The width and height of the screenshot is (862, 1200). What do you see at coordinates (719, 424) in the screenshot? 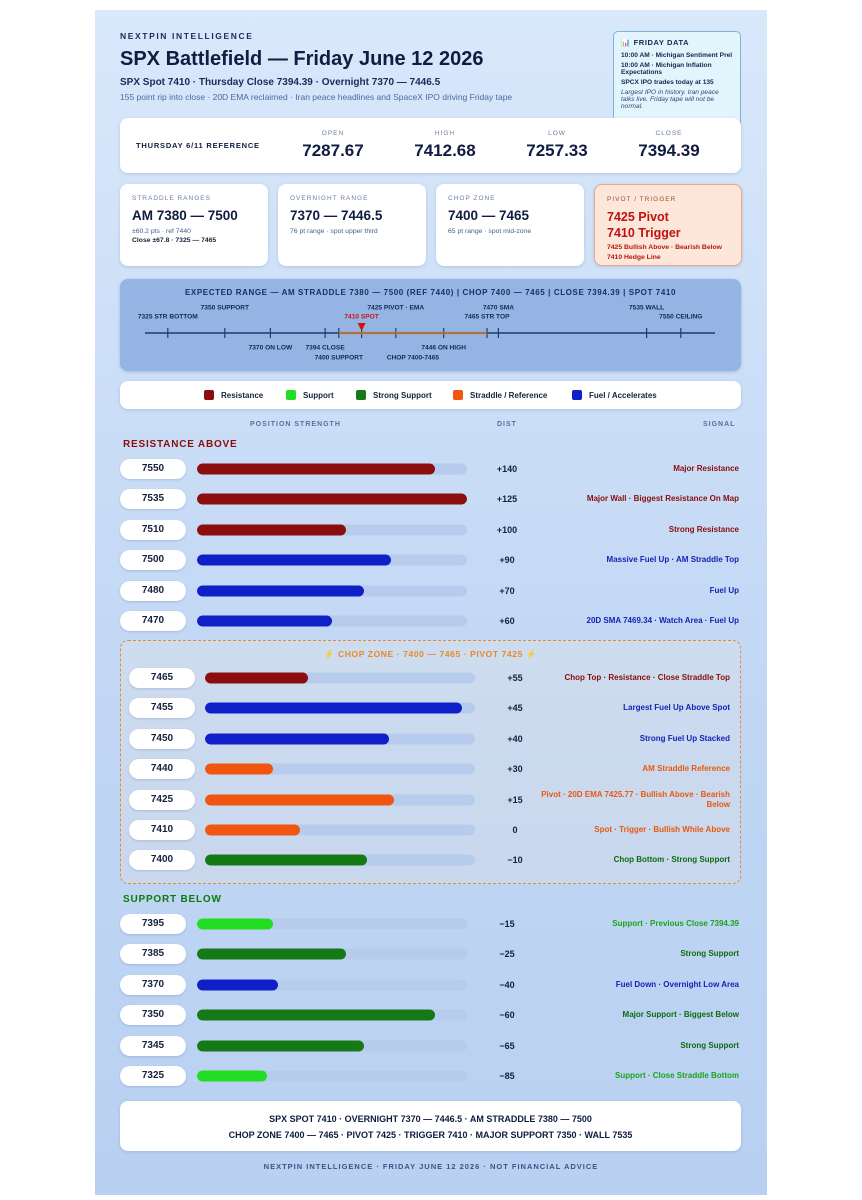
I see `column-header: SIGNAL` at bounding box center [719, 424].